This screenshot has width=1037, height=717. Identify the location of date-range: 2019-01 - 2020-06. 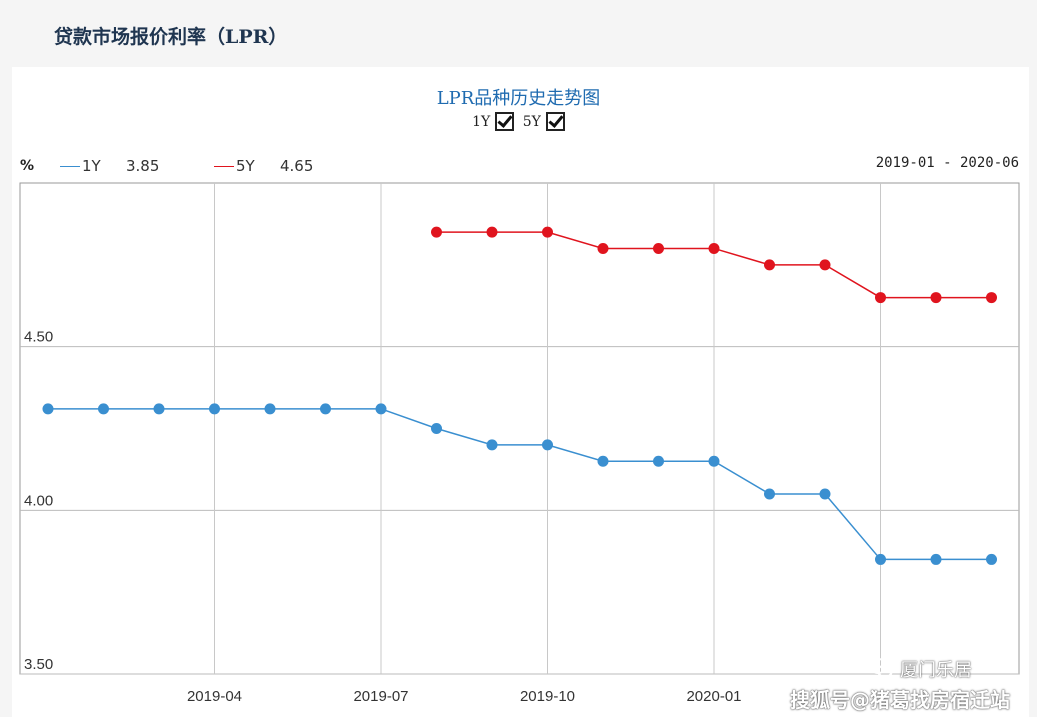
(947, 163).